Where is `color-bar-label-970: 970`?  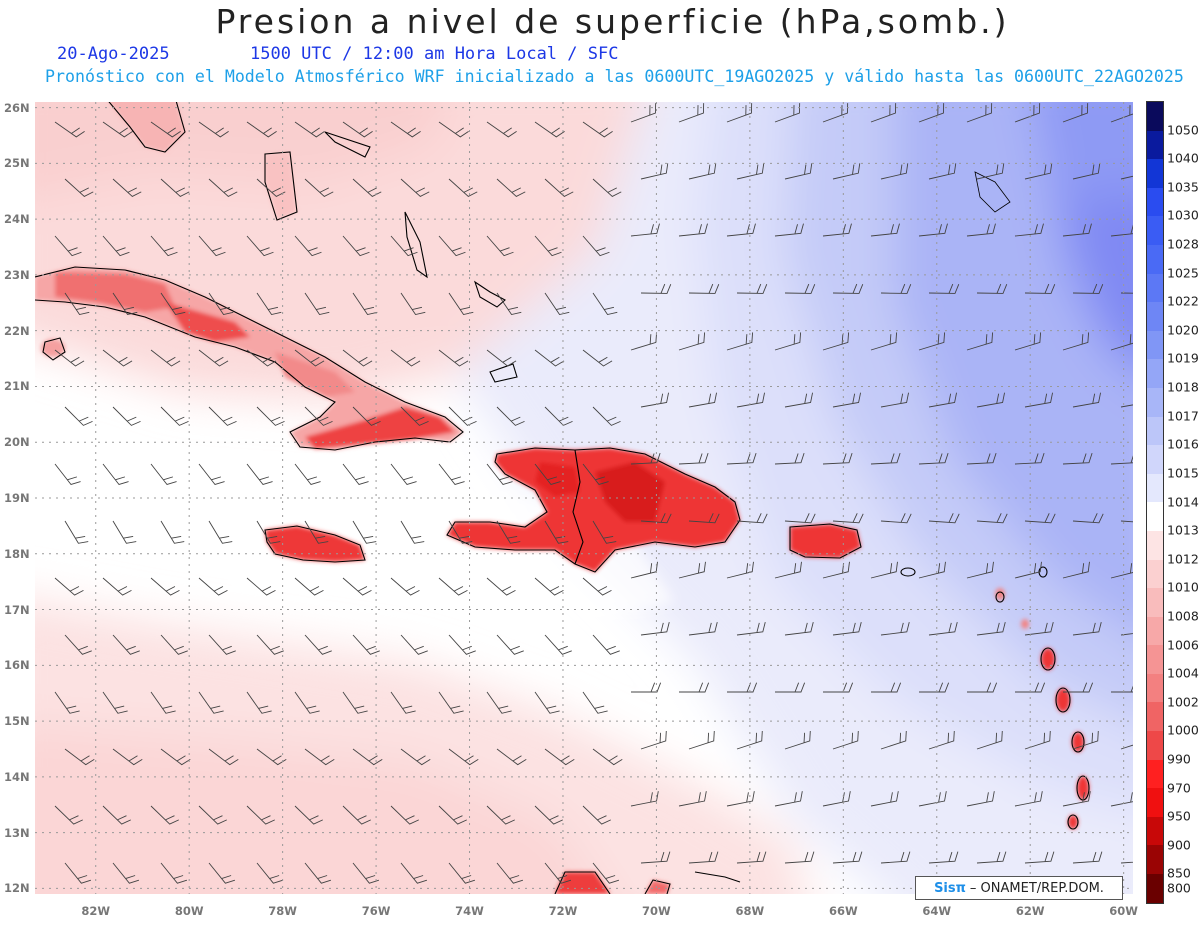
color-bar-label-970: 970 is located at coordinates (1179, 788).